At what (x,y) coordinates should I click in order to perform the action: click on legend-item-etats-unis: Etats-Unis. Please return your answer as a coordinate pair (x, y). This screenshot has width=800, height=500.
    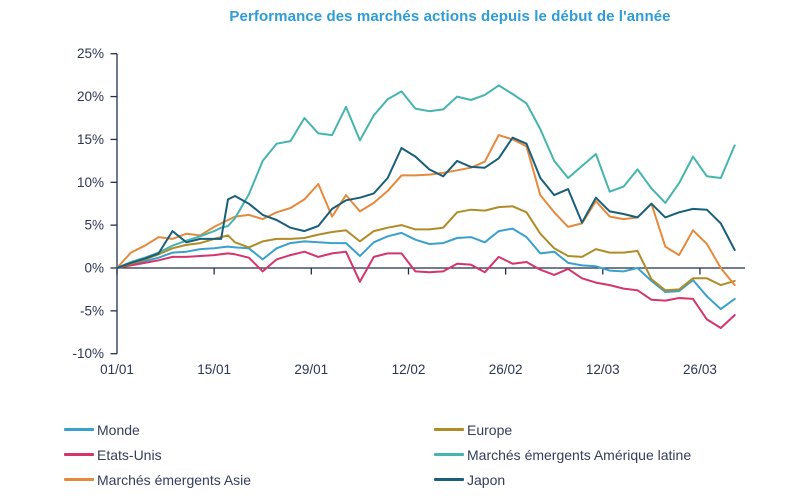
    Looking at the image, I should click on (157, 454).